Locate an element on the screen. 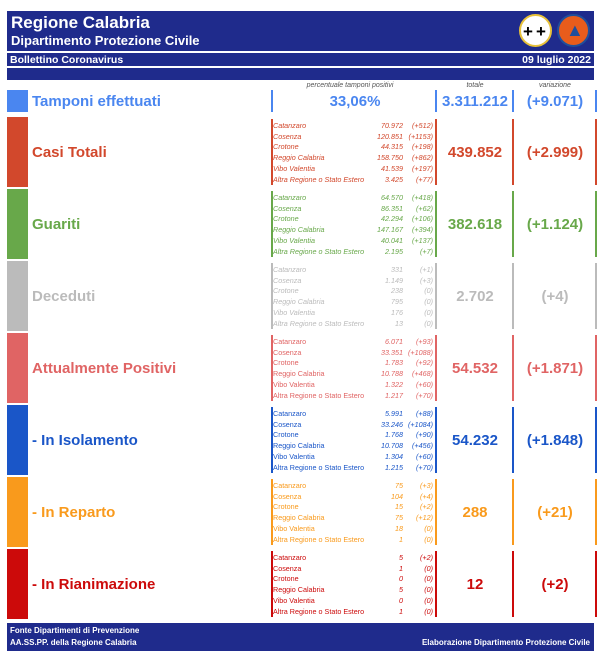 The width and height of the screenshot is (600, 656). district-value: 44.315 is located at coordinates (392, 147).